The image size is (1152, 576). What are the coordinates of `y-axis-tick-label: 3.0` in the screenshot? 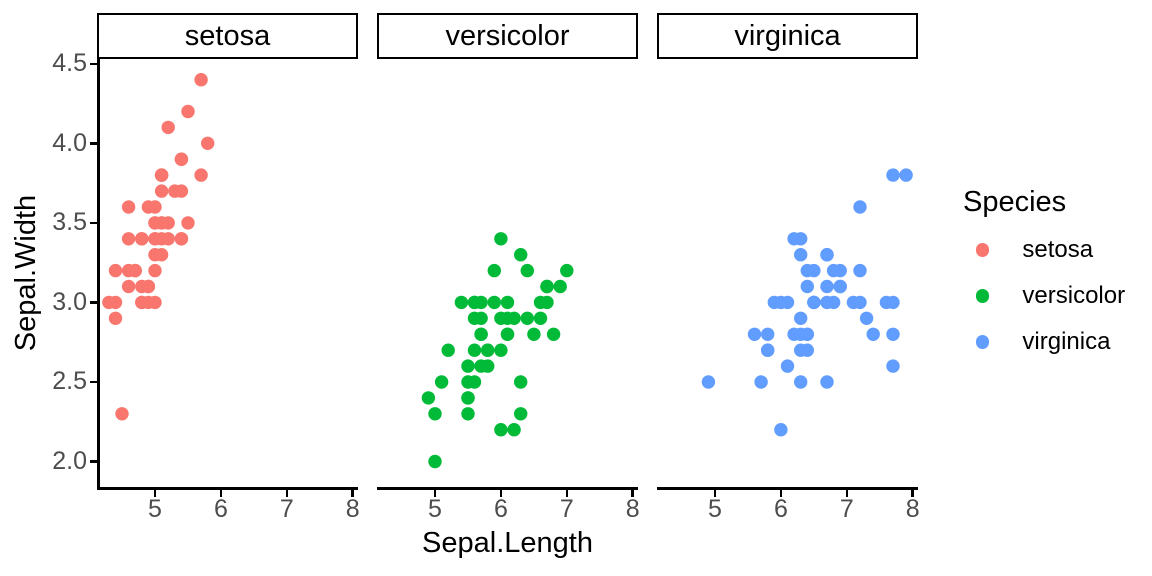 It's located at (69, 301).